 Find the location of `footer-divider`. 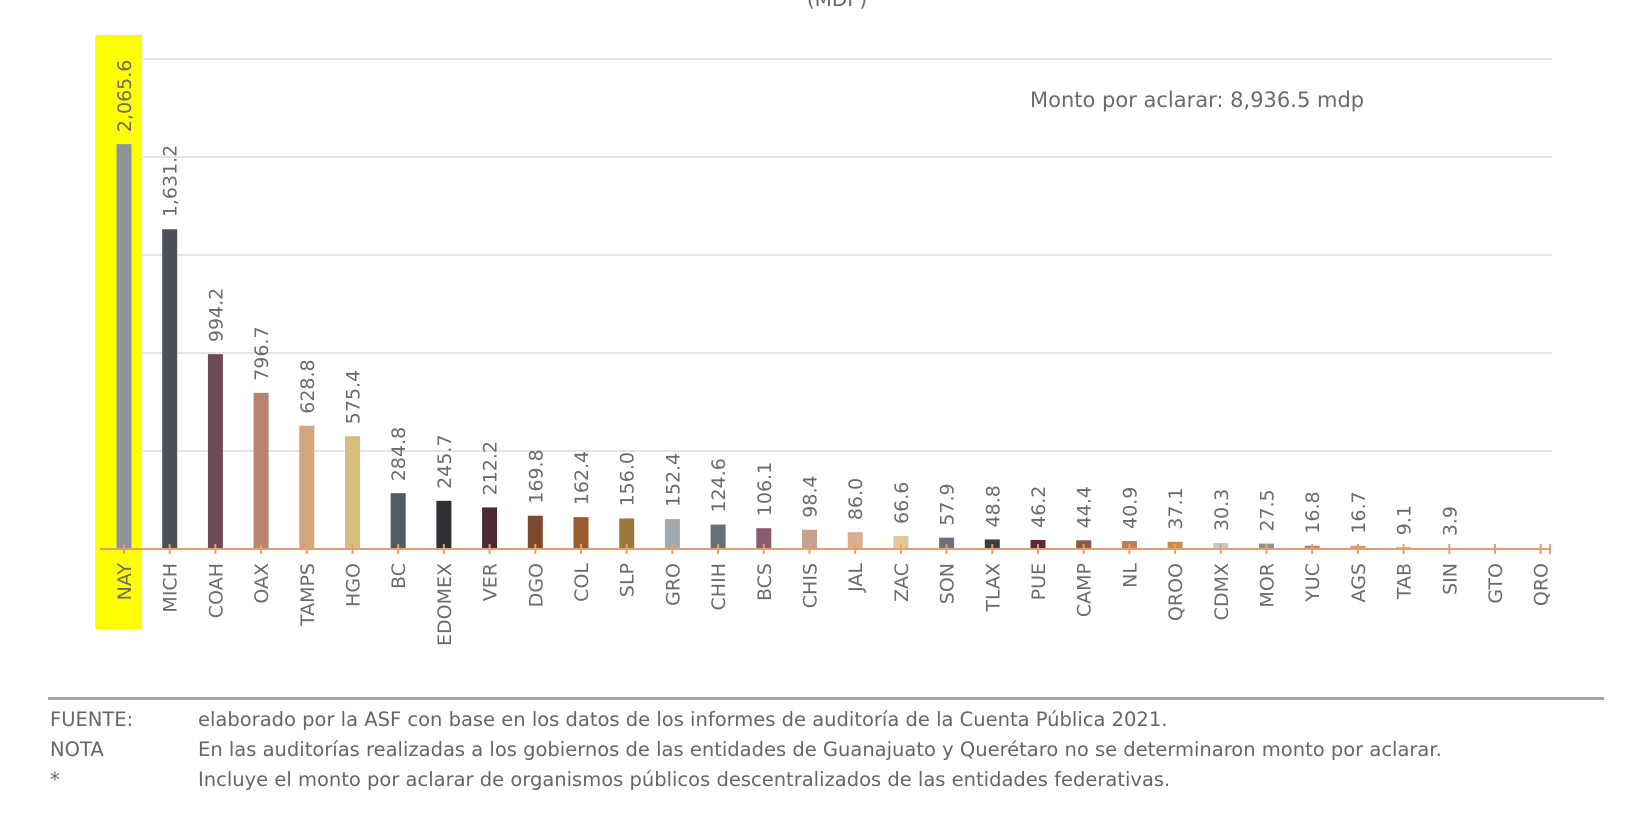

footer-divider is located at coordinates (826, 698).